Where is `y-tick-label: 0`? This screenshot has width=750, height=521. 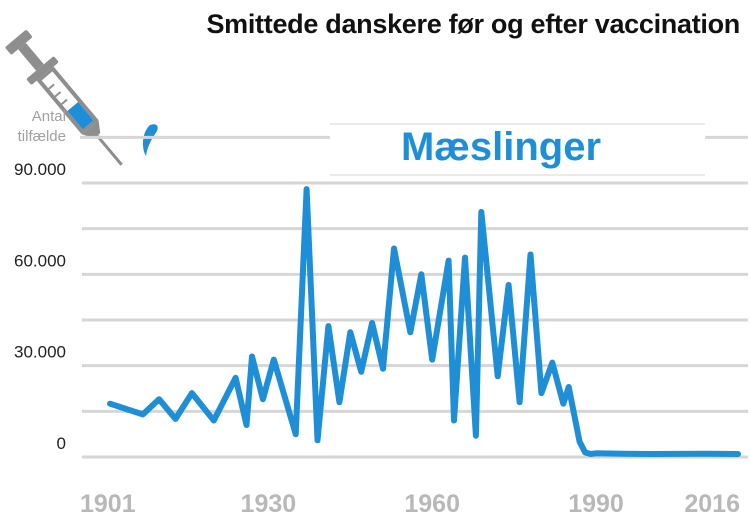
y-tick-label: 0 is located at coordinates (61, 443).